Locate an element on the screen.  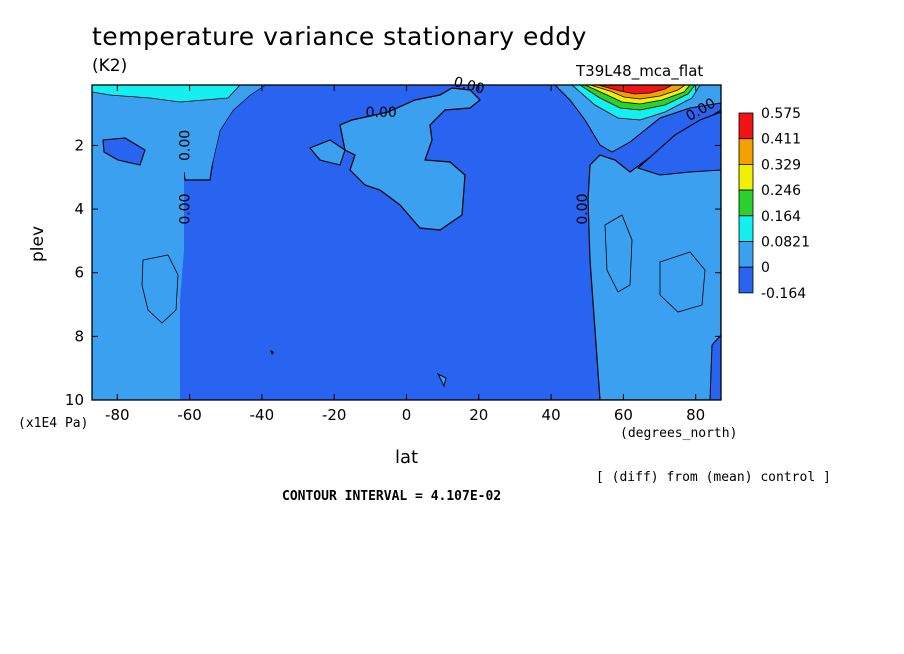
colorbar-label: 0.246 is located at coordinates (781, 191).